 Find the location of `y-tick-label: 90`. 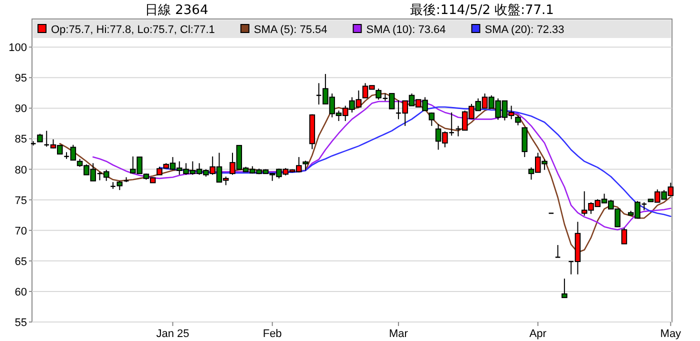

y-tick-label: 90 is located at coordinates (20, 109).